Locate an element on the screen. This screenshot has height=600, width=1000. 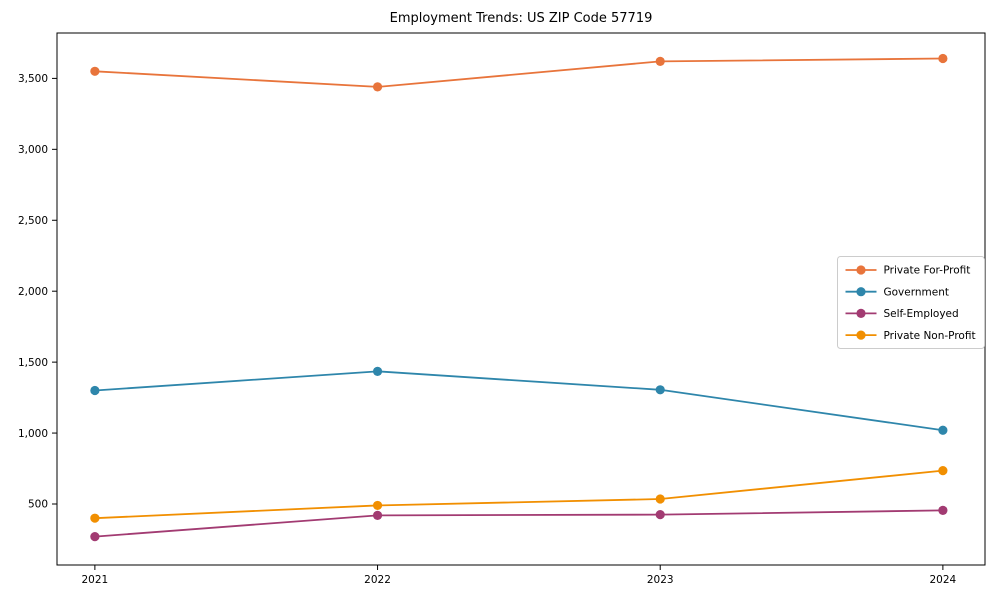
legend-box is located at coordinates (911, 302).